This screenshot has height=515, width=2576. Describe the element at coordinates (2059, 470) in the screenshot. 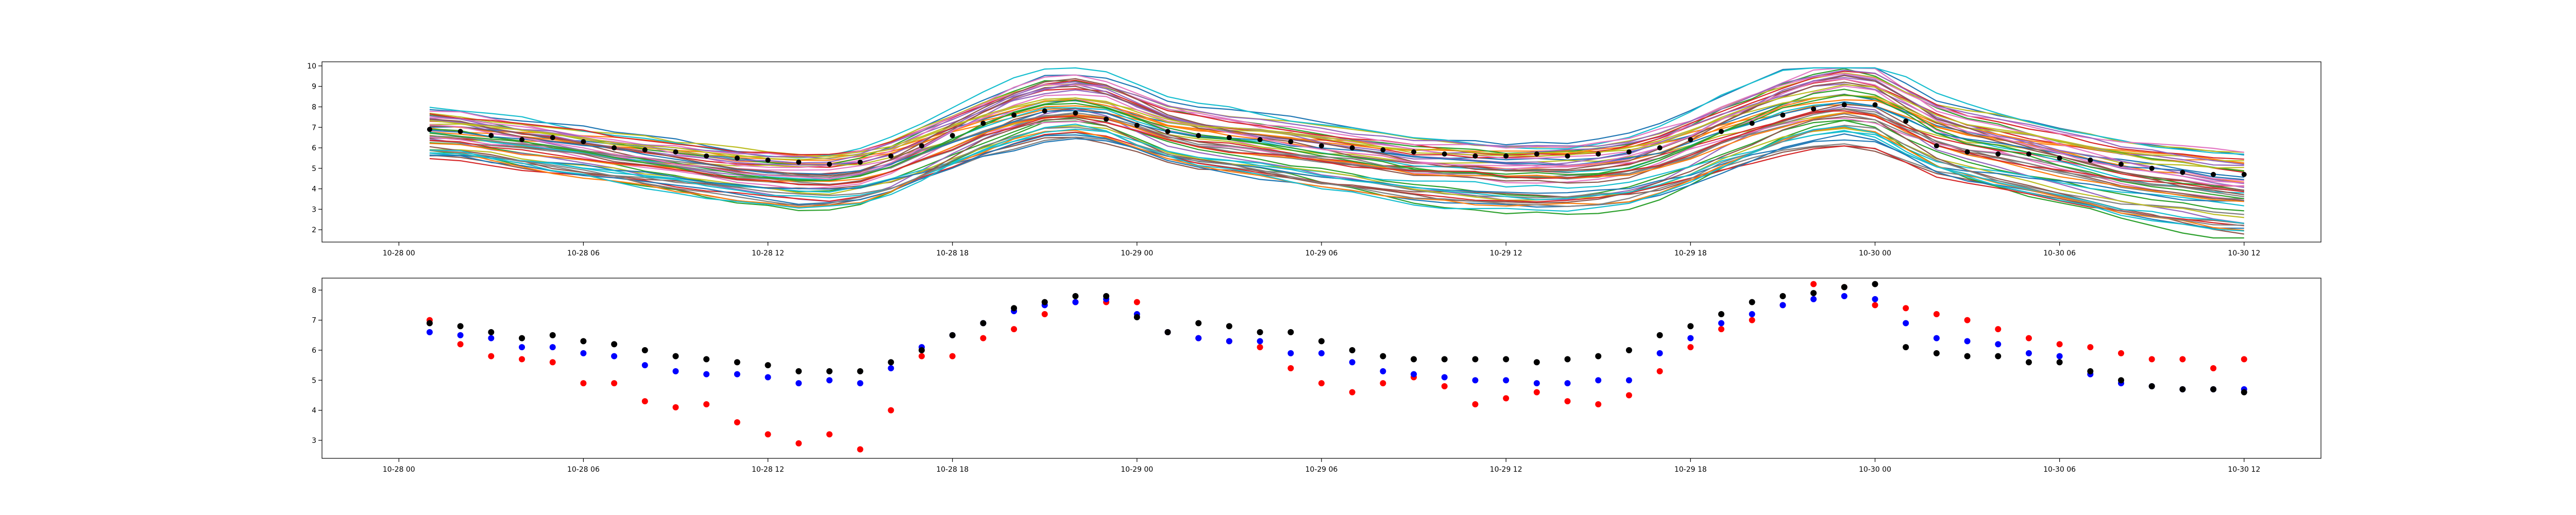

I see `x-tick-label: 10-30 06` at that location.